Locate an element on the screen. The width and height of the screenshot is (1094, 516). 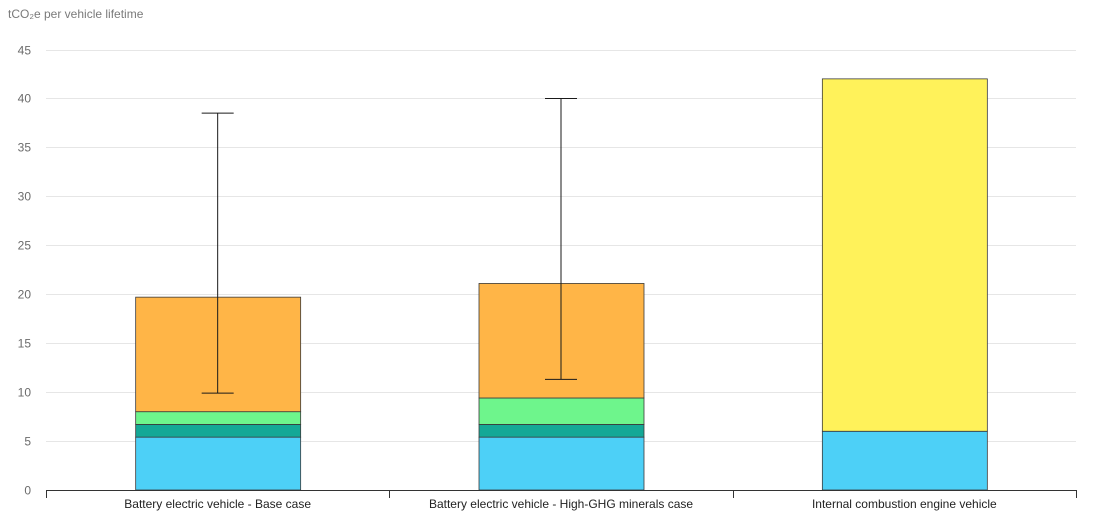
y-tick-label: 35 is located at coordinates (25, 148).